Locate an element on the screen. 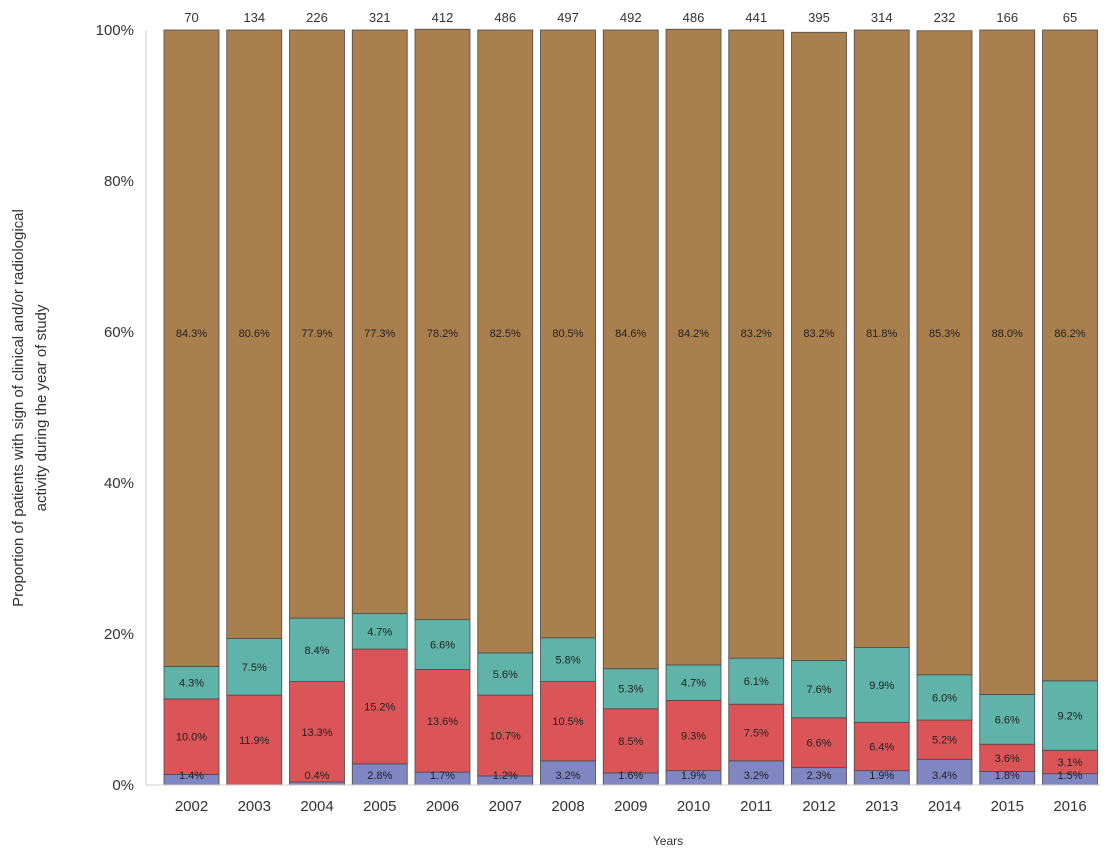 This screenshot has height=852, width=1107. bar-group-2006: 1.7% 13.6% 6.6% 78.2% is located at coordinates (442, 407).